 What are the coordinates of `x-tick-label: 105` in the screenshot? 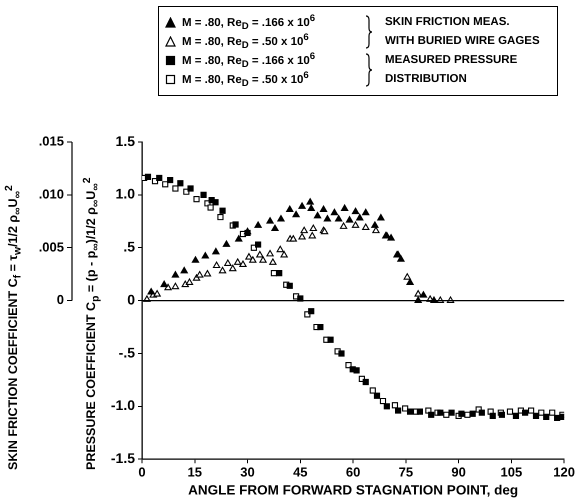 It's located at (511, 472).